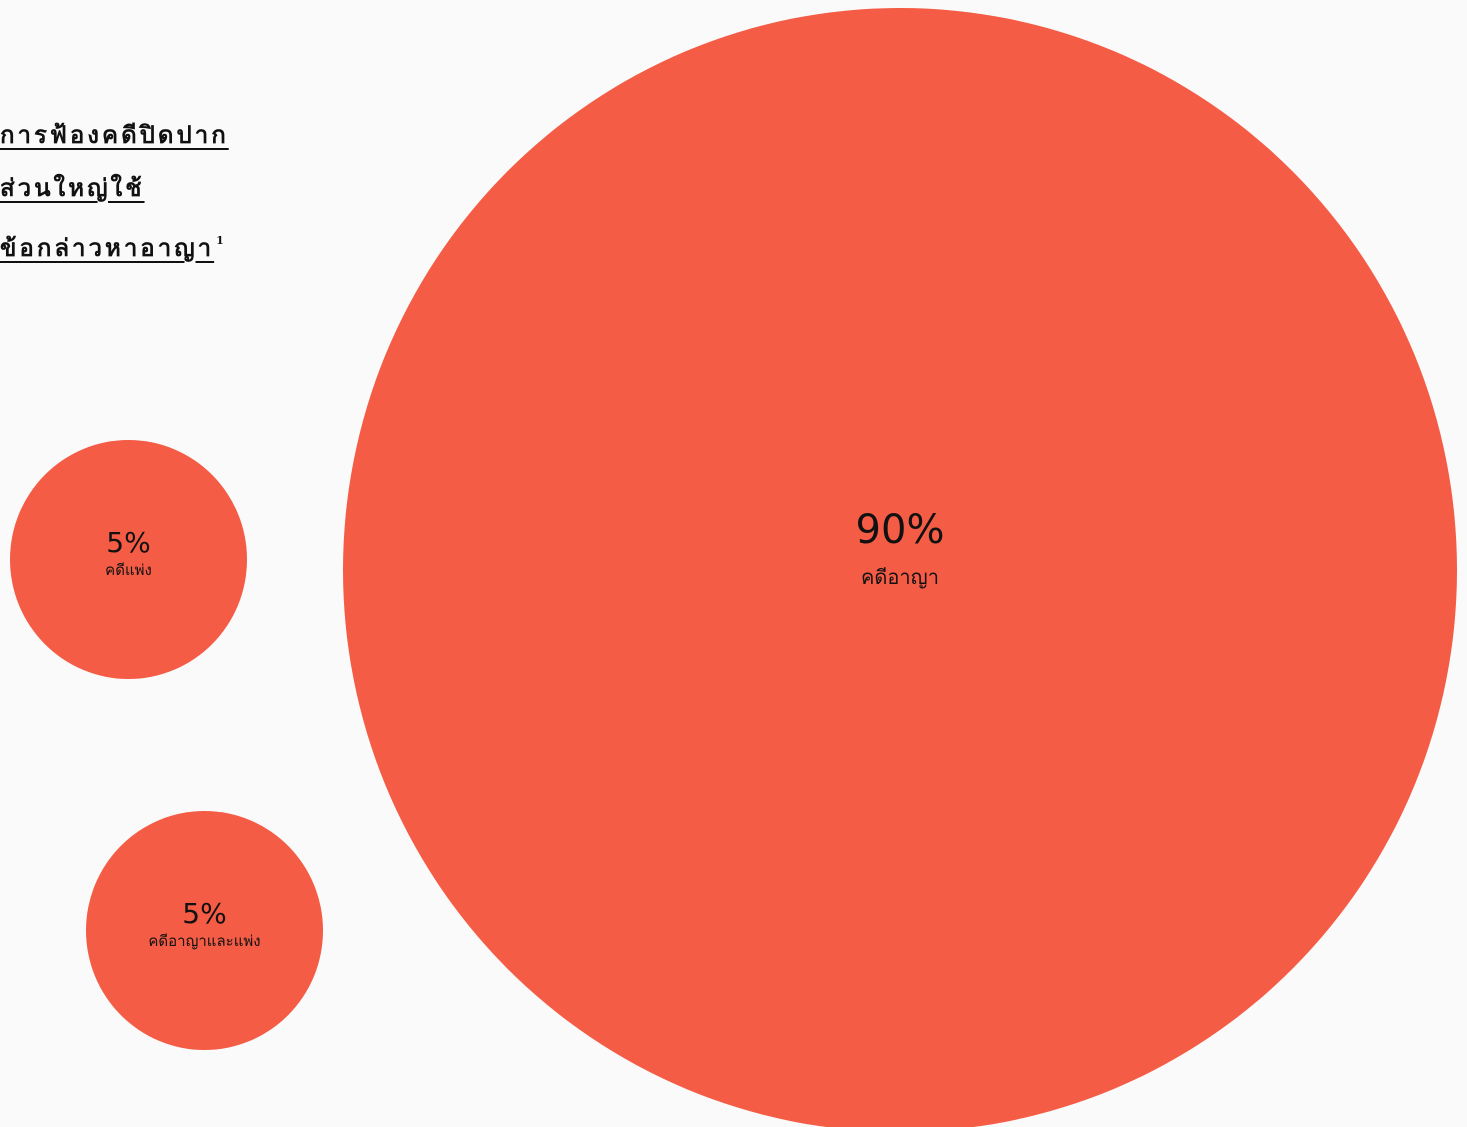 The width and height of the screenshot is (1467, 1127). I want to click on bubble-civil-cases: 5% คดีแพ่ง, so click(128, 559).